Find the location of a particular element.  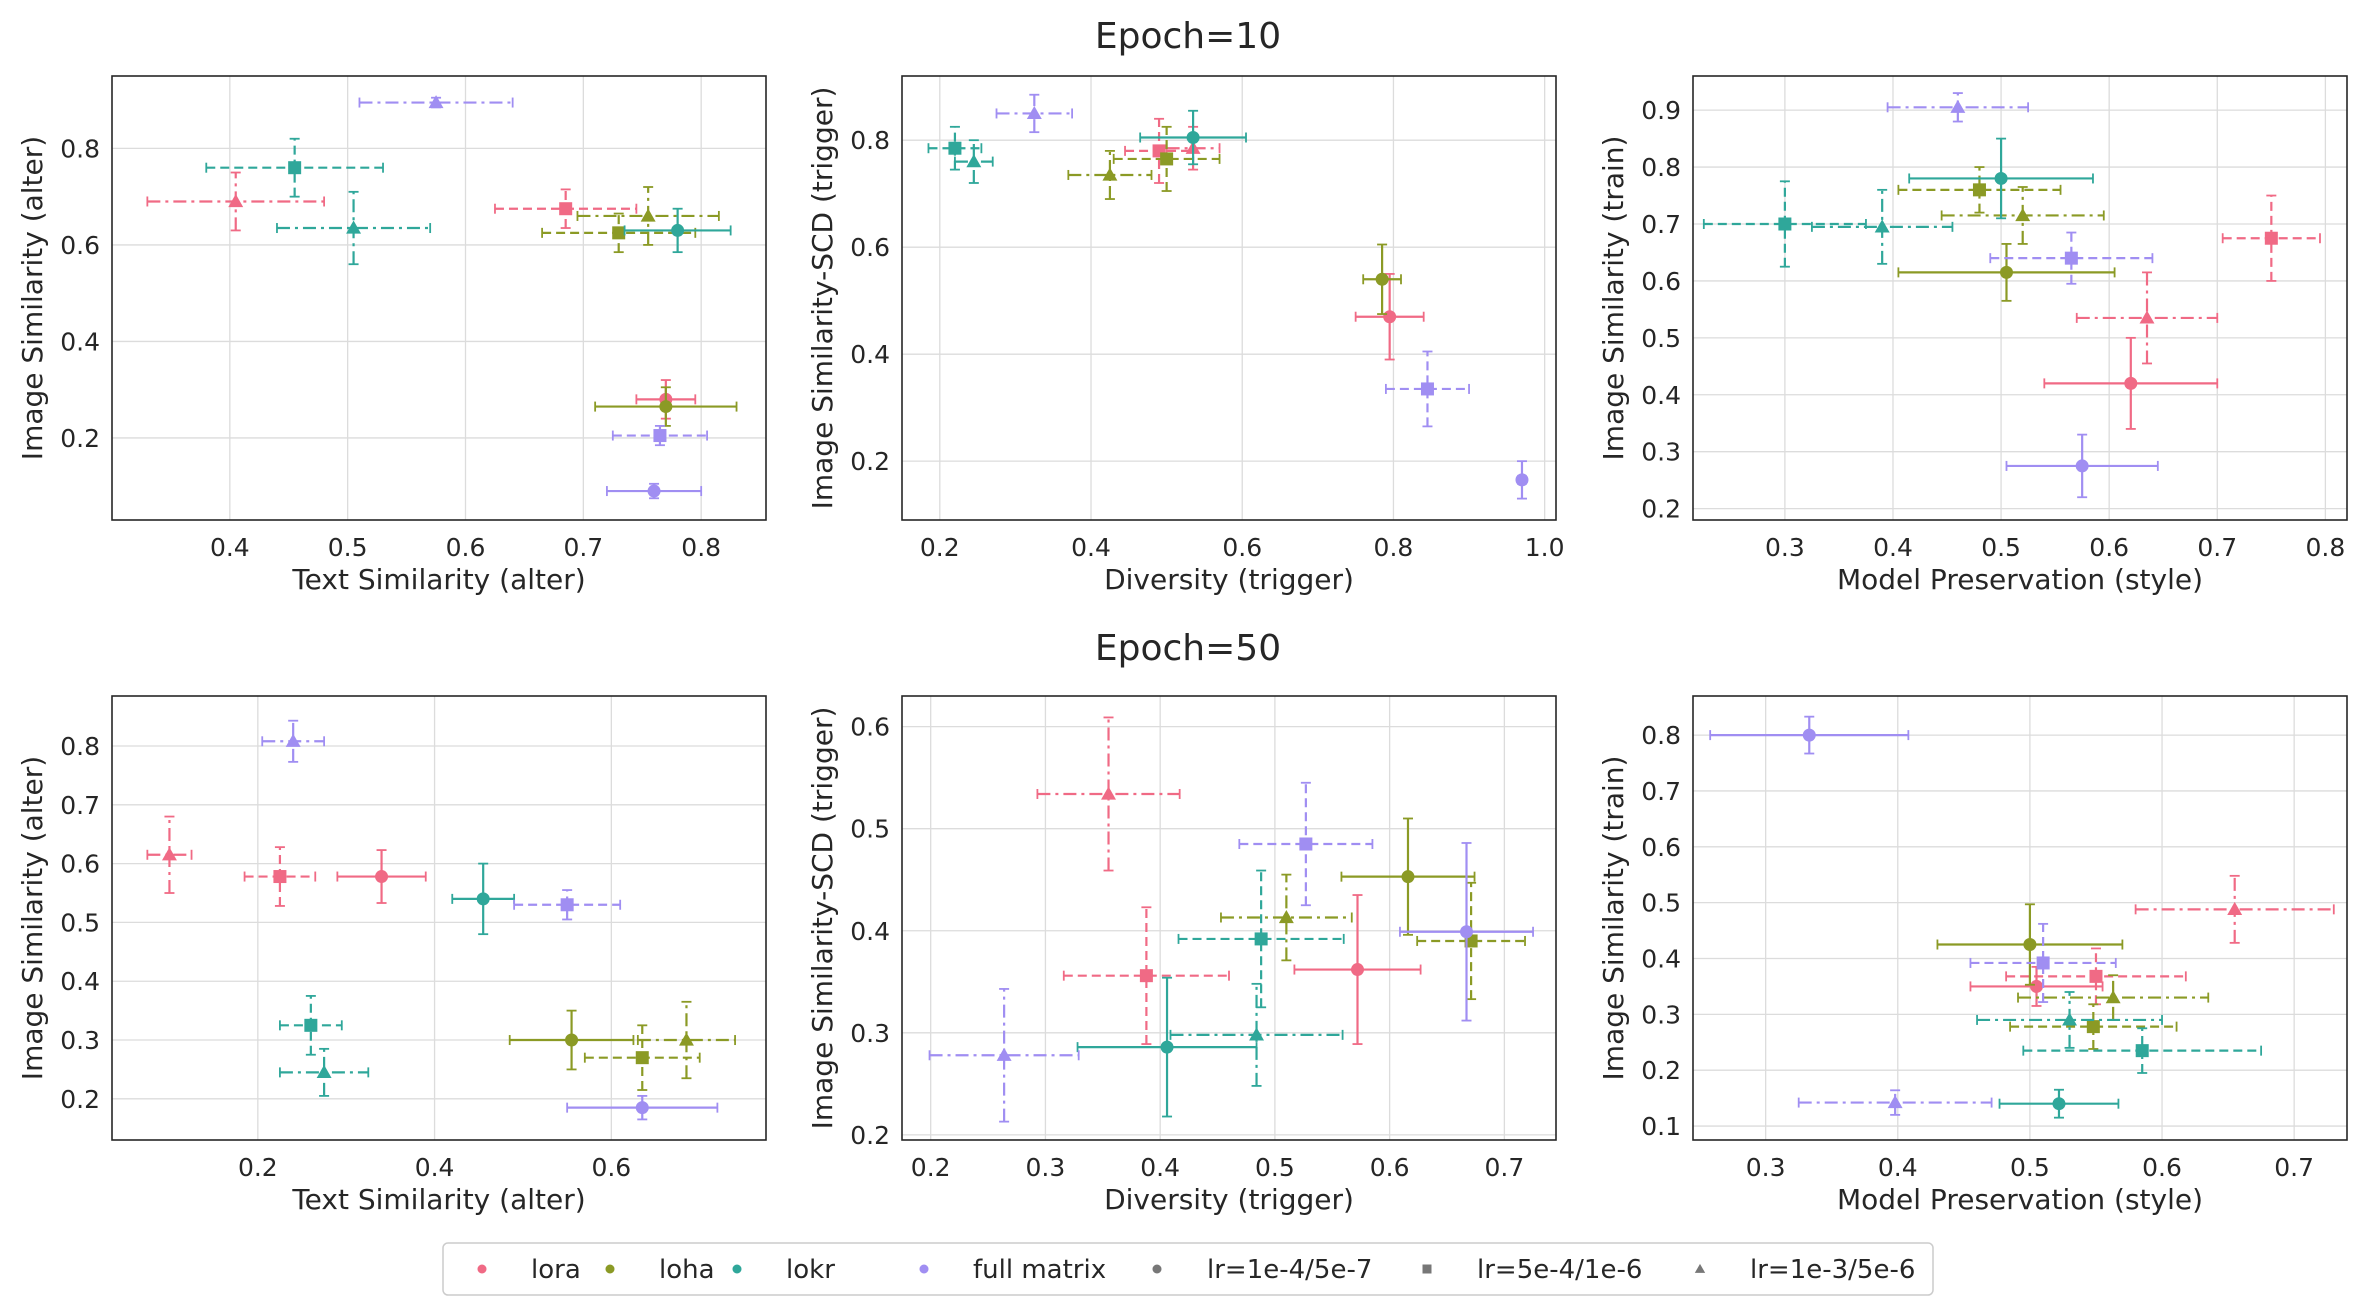

y-tick-label: 0.9 is located at coordinates (1661, 110).